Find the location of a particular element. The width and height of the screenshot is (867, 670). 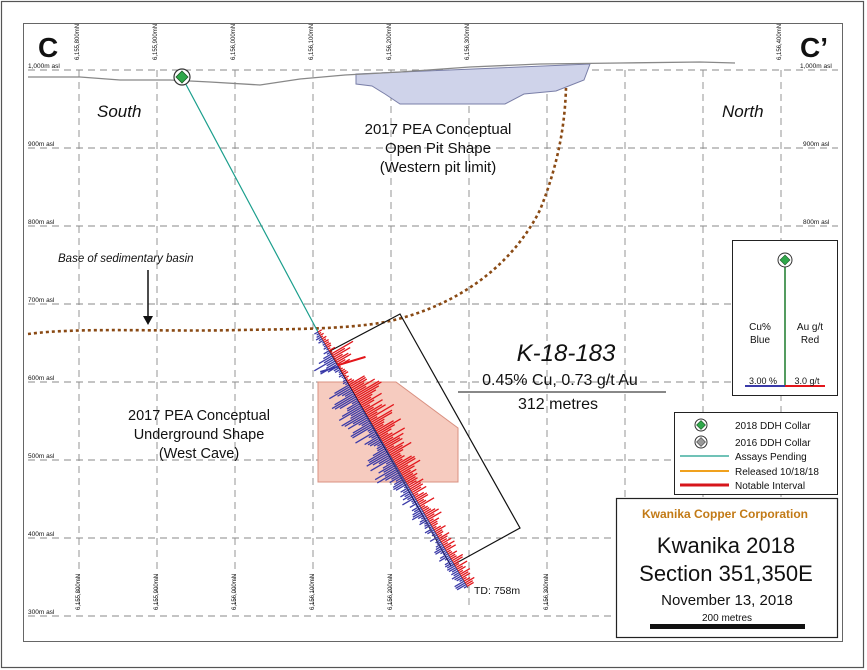

elev-left-700: 700m asl is located at coordinates (41, 300).